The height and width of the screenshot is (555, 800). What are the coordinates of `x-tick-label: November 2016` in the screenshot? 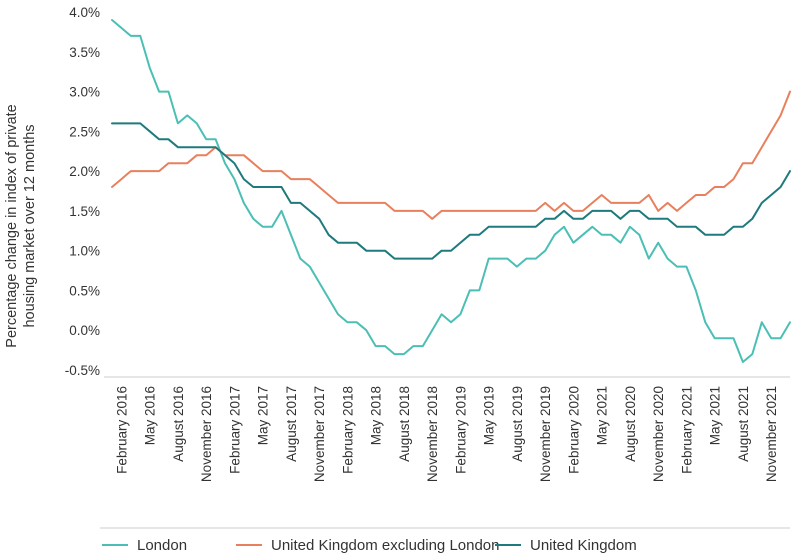 It's located at (206, 434).